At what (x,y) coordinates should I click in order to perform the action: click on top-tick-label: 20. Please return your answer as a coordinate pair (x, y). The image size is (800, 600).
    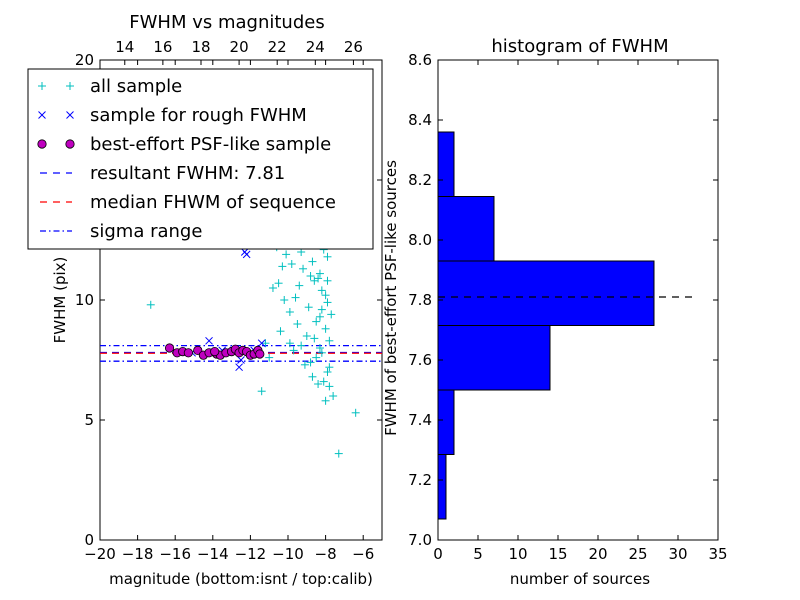
    Looking at the image, I should click on (239, 47).